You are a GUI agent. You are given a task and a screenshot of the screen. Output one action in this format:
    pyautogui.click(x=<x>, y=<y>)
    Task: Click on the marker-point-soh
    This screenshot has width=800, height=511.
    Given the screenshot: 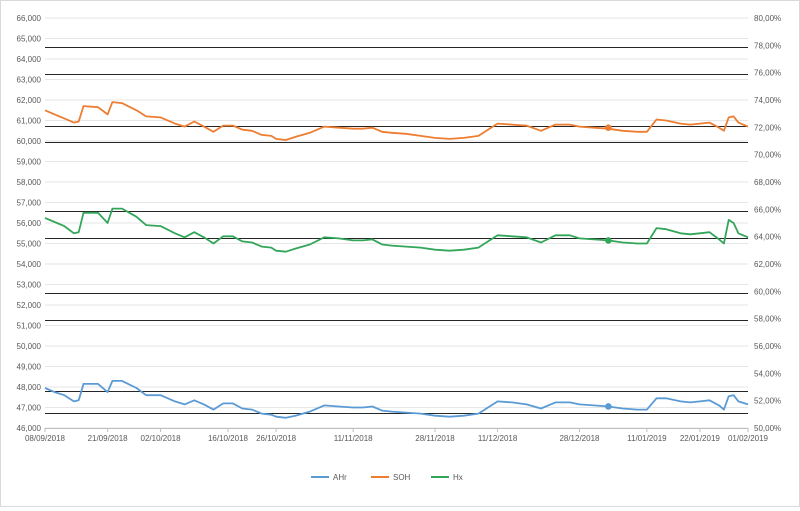 What is the action you would take?
    pyautogui.click(x=608, y=127)
    